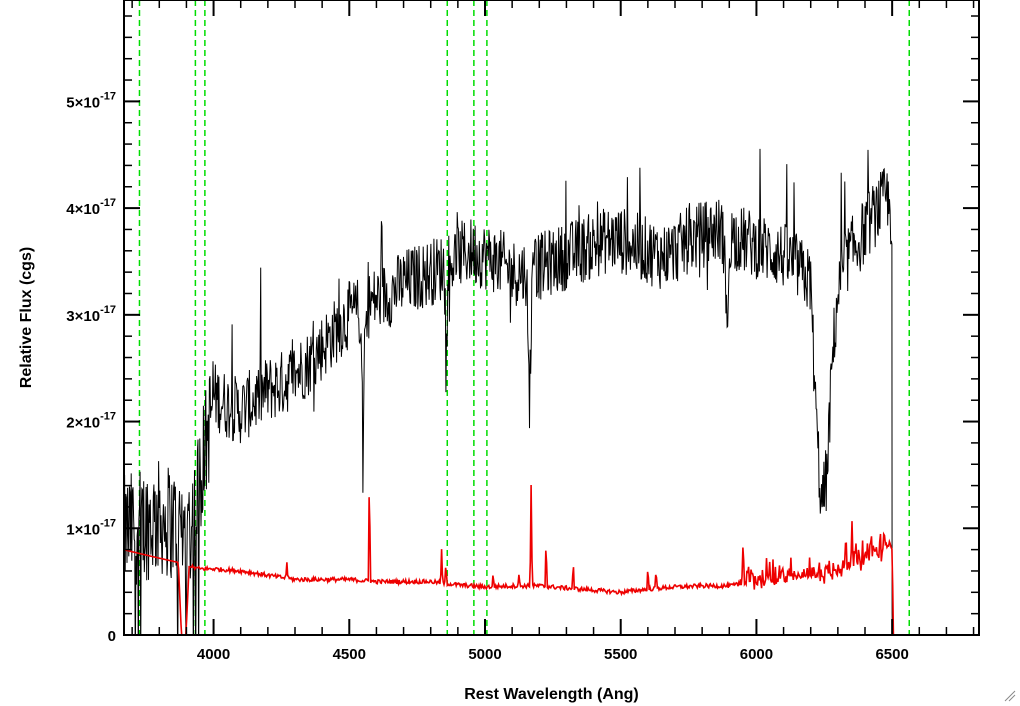 The image size is (1020, 706). I want to click on x-tick-label: 5000, so click(484, 654).